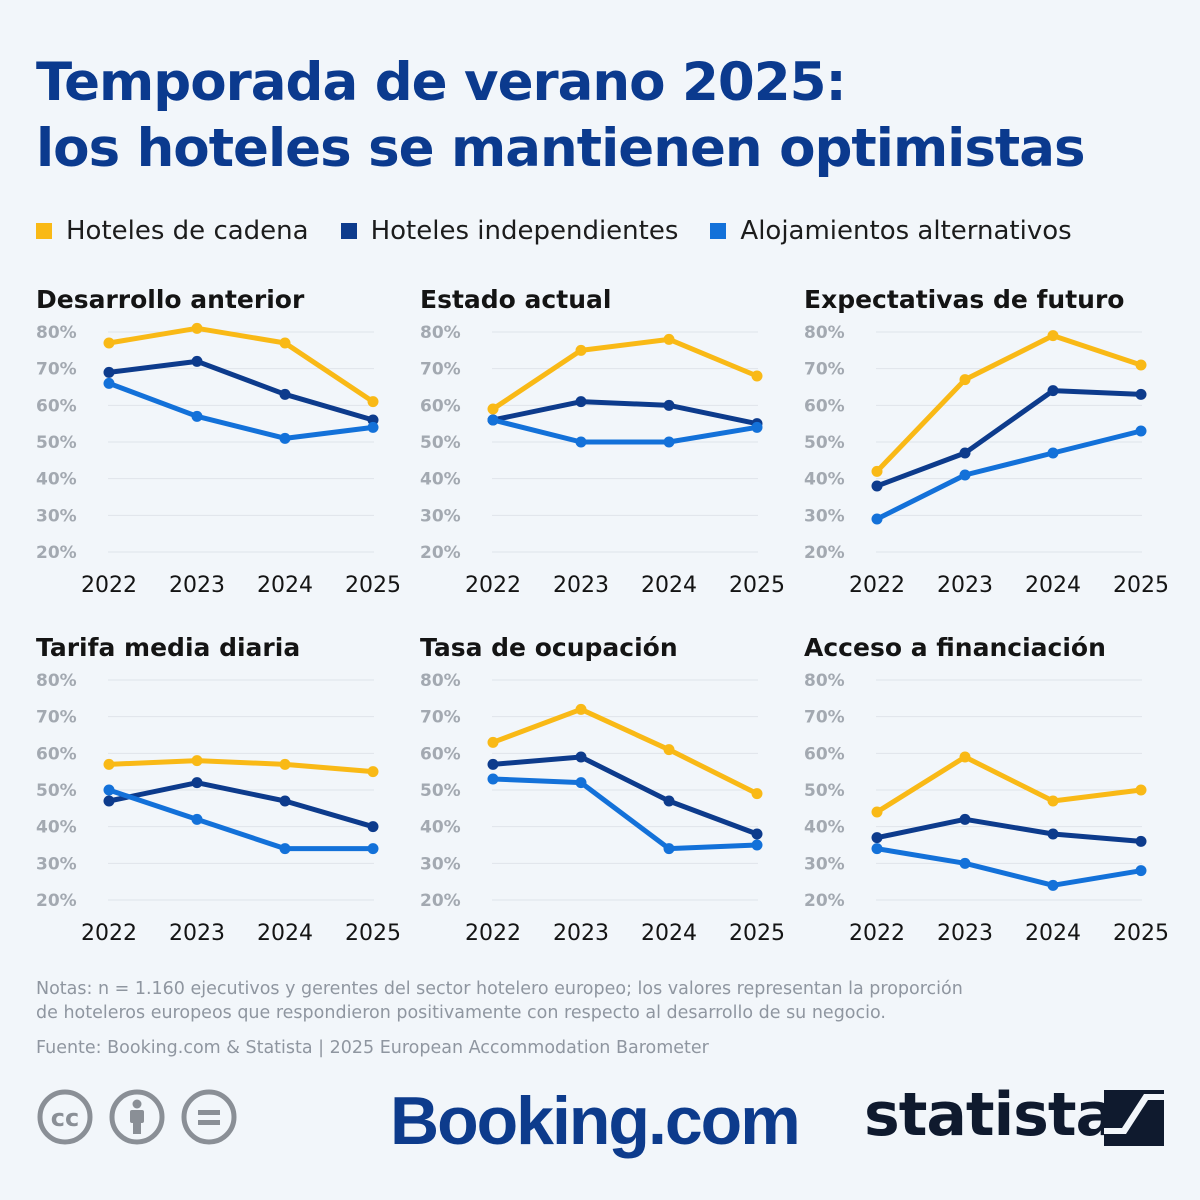 The height and width of the screenshot is (1200, 1200). Describe the element at coordinates (44, 231) in the screenshot. I see `legend-swatch-chain` at that location.